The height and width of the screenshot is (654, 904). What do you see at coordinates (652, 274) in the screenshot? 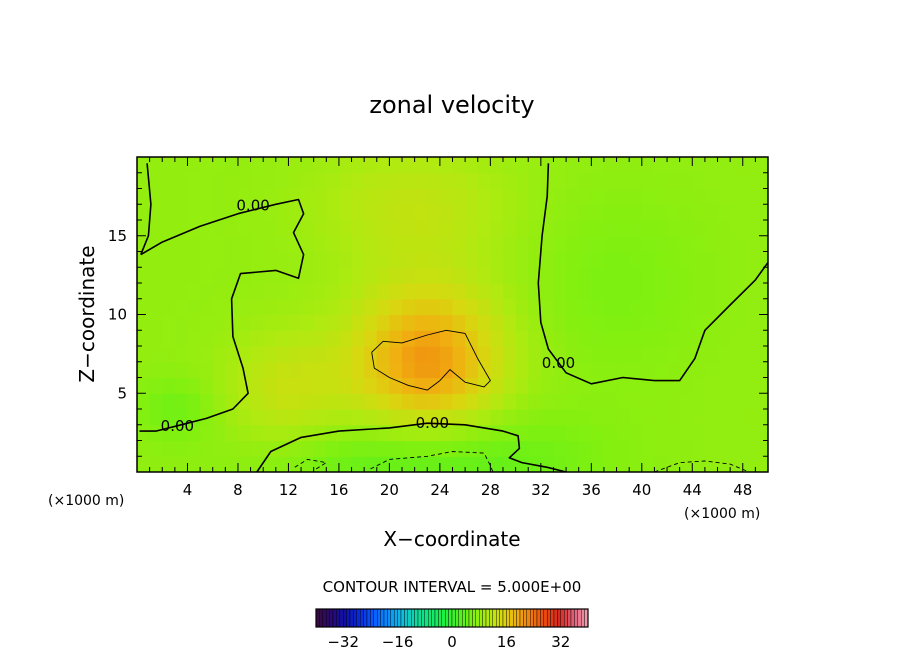
I see `zero-contour` at bounding box center [652, 274].